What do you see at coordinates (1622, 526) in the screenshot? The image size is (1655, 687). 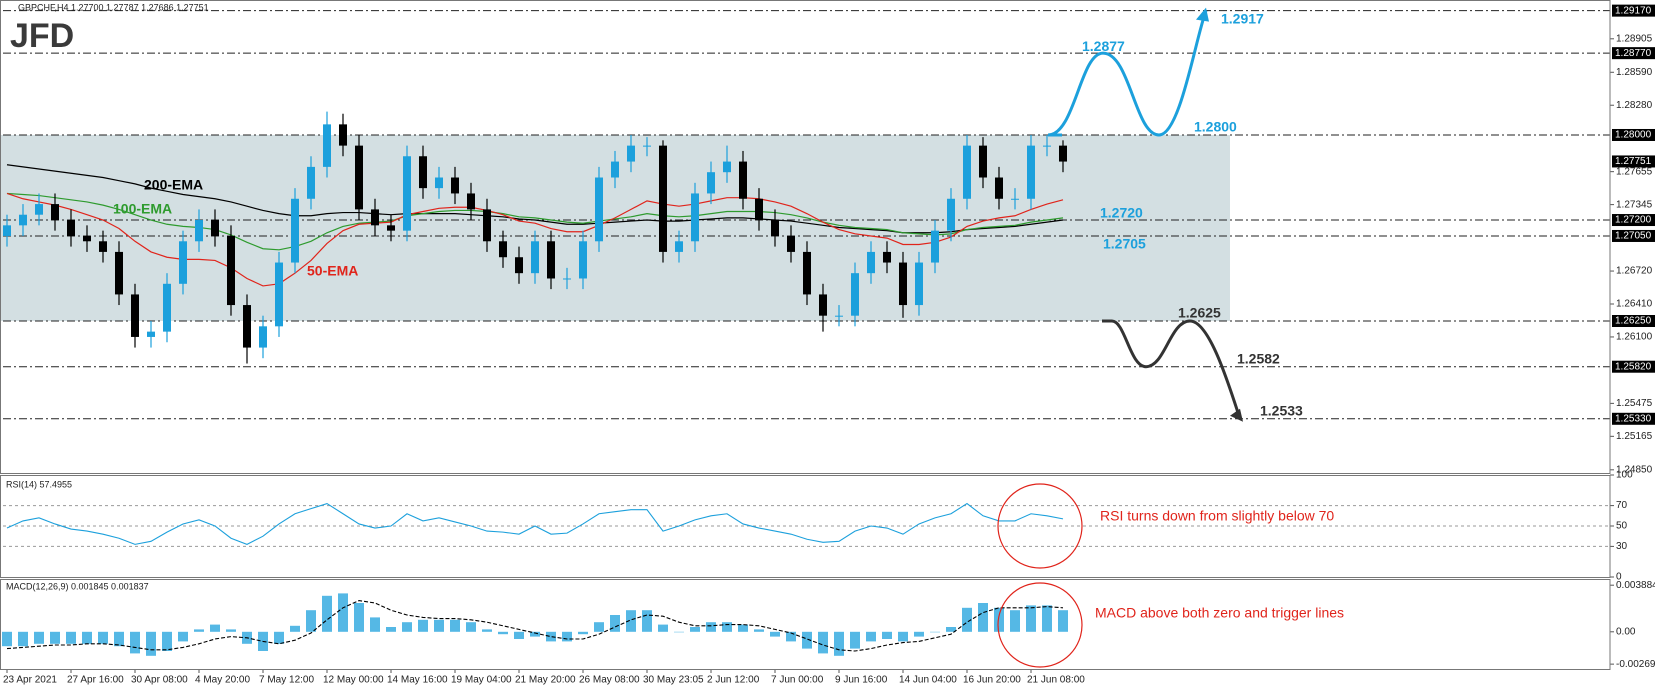 I see `y-tick-label: 50` at bounding box center [1622, 526].